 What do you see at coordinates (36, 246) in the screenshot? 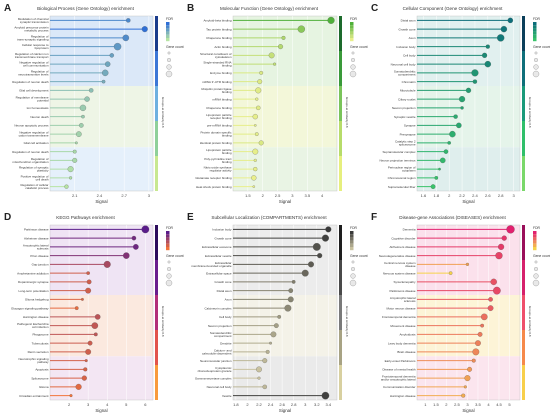
I see `category-label: Amyotrophic lateral sclerosis` at bounding box center [36, 246].